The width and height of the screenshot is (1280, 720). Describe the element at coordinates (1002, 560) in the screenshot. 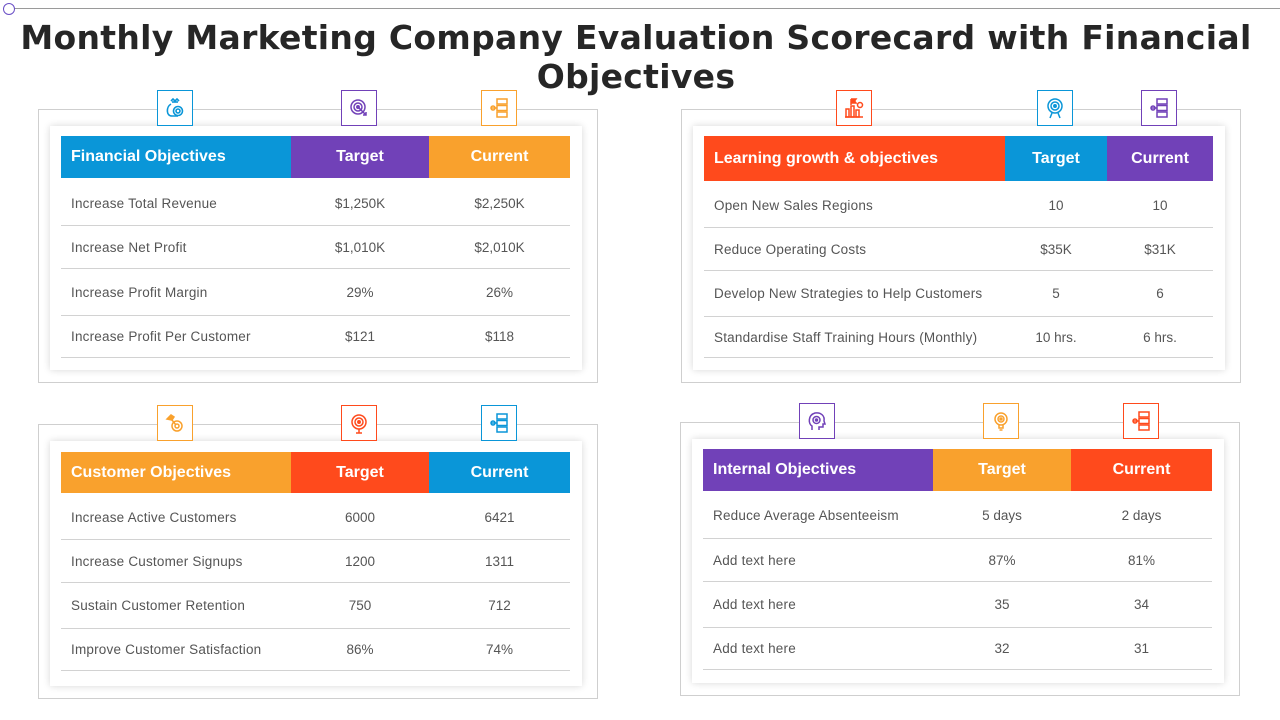

I see `row-target: 87%` at that location.